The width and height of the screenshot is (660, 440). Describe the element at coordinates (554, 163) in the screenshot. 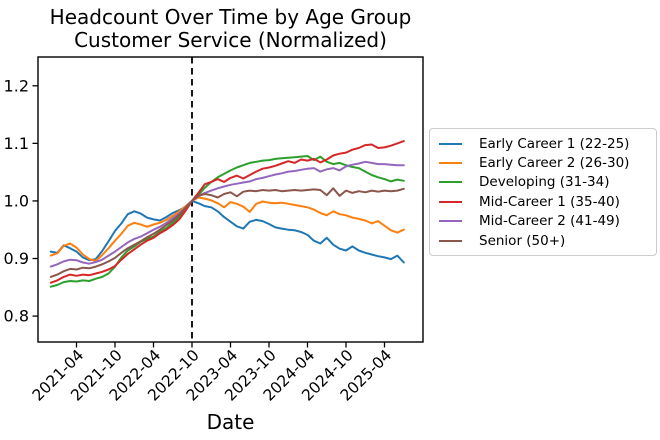

I see `legend-label: Early Career 2 (26-30)` at that location.